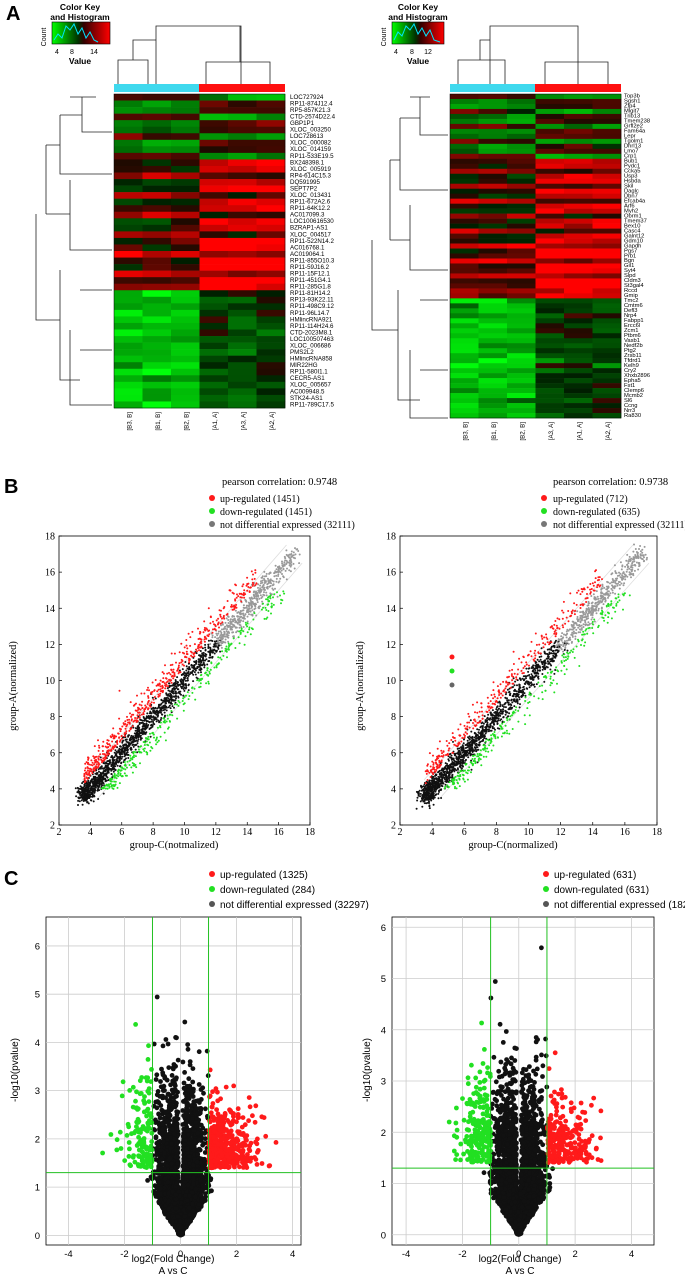 Image resolution: width=685 pixels, height=1282 pixels. I want to click on x-tick-label: 2, so click(59, 832).